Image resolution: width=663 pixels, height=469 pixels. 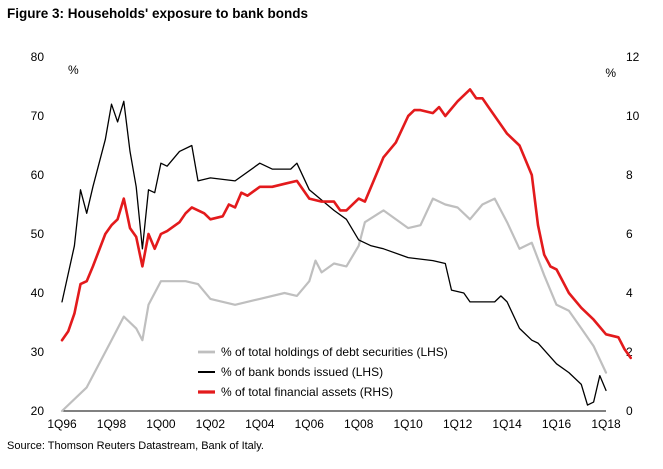 I want to click on y-left-tick-label: 50, so click(x=38, y=234).